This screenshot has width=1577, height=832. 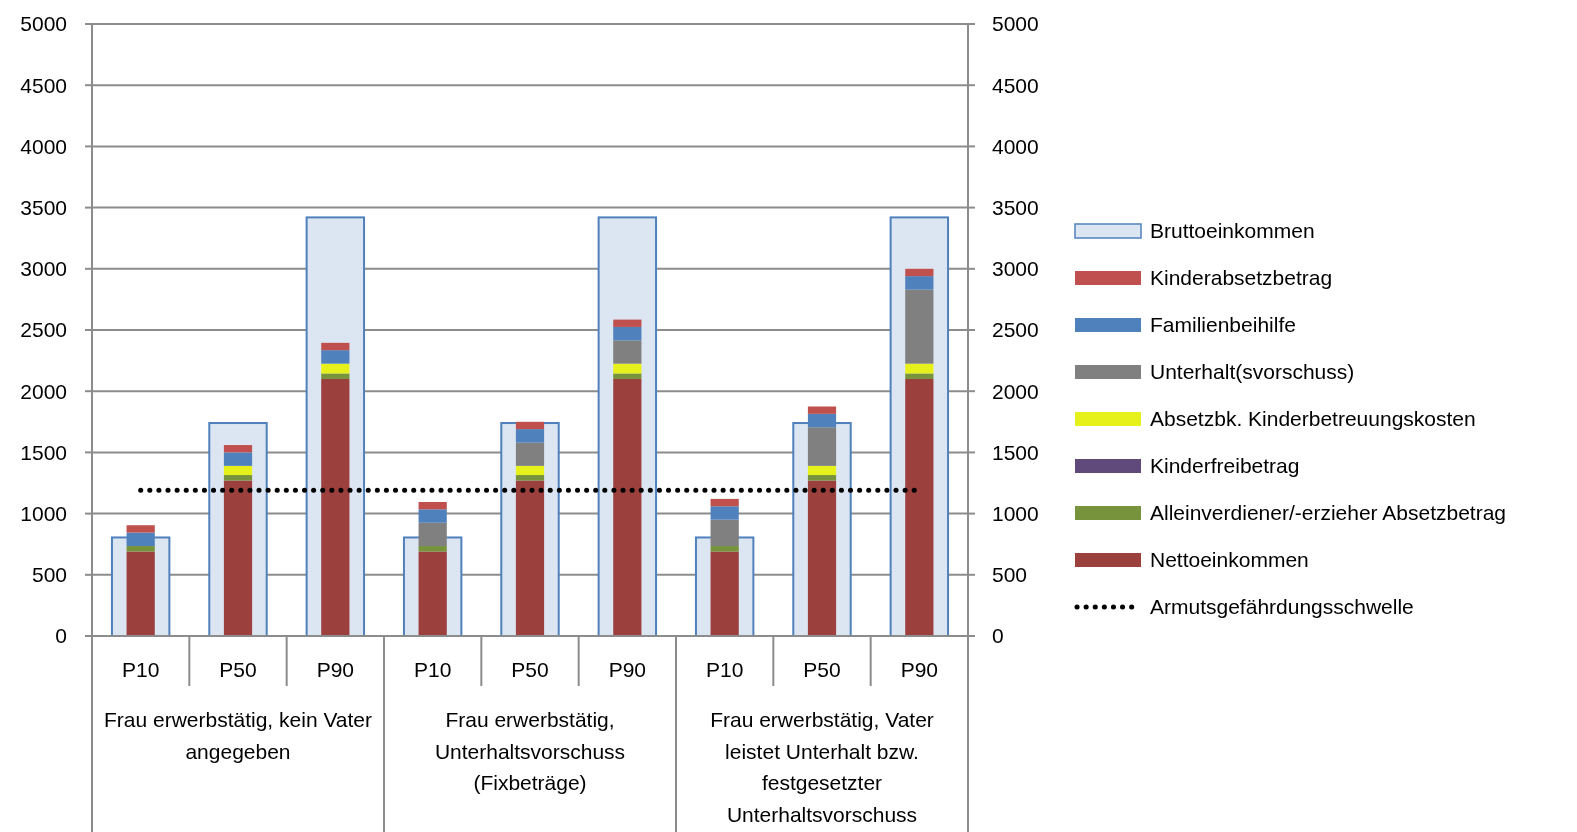 What do you see at coordinates (43, 146) in the screenshot?
I see `y-tick-label: 4000` at bounding box center [43, 146].